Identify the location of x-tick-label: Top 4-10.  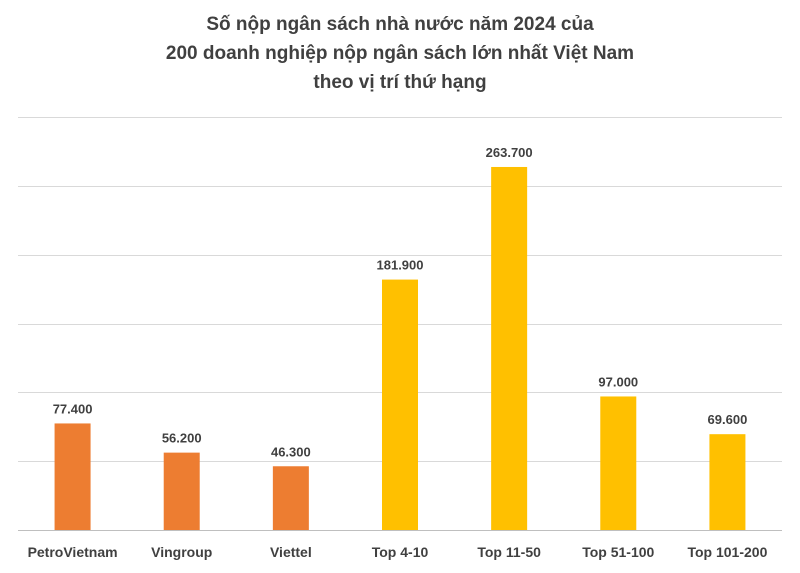
(400, 552).